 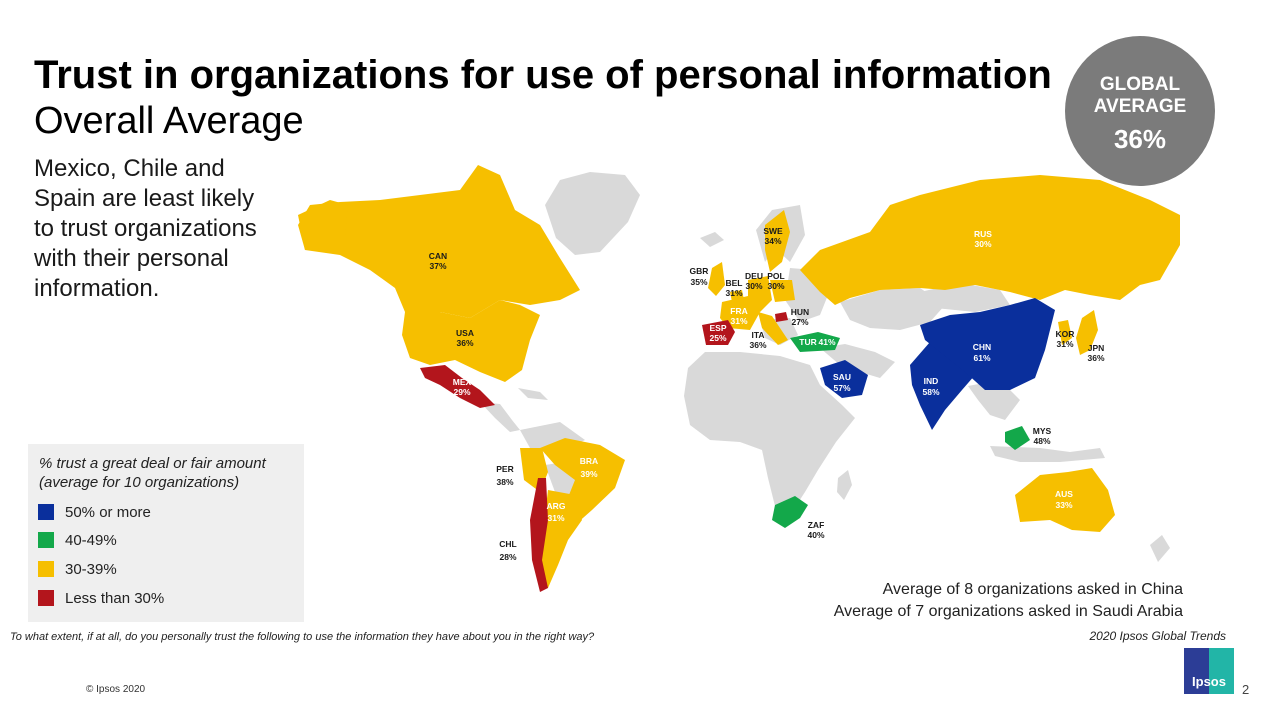 What do you see at coordinates (1096, 348) in the screenshot?
I see `country-code-jpn: JPN` at bounding box center [1096, 348].